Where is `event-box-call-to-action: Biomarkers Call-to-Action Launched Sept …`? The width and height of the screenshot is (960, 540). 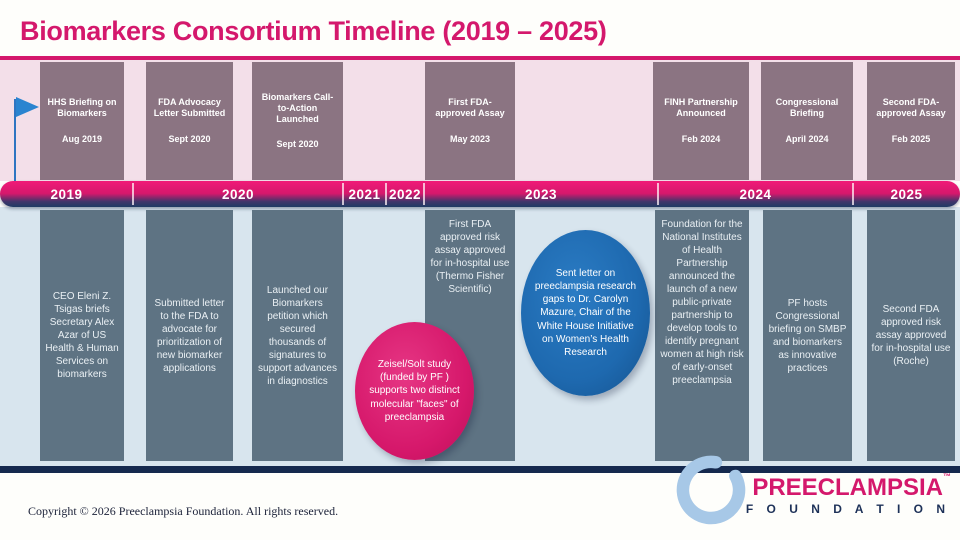
event-box-call-to-action: Biomarkers Call-to-Action Launched Sept … is located at coordinates (297, 121).